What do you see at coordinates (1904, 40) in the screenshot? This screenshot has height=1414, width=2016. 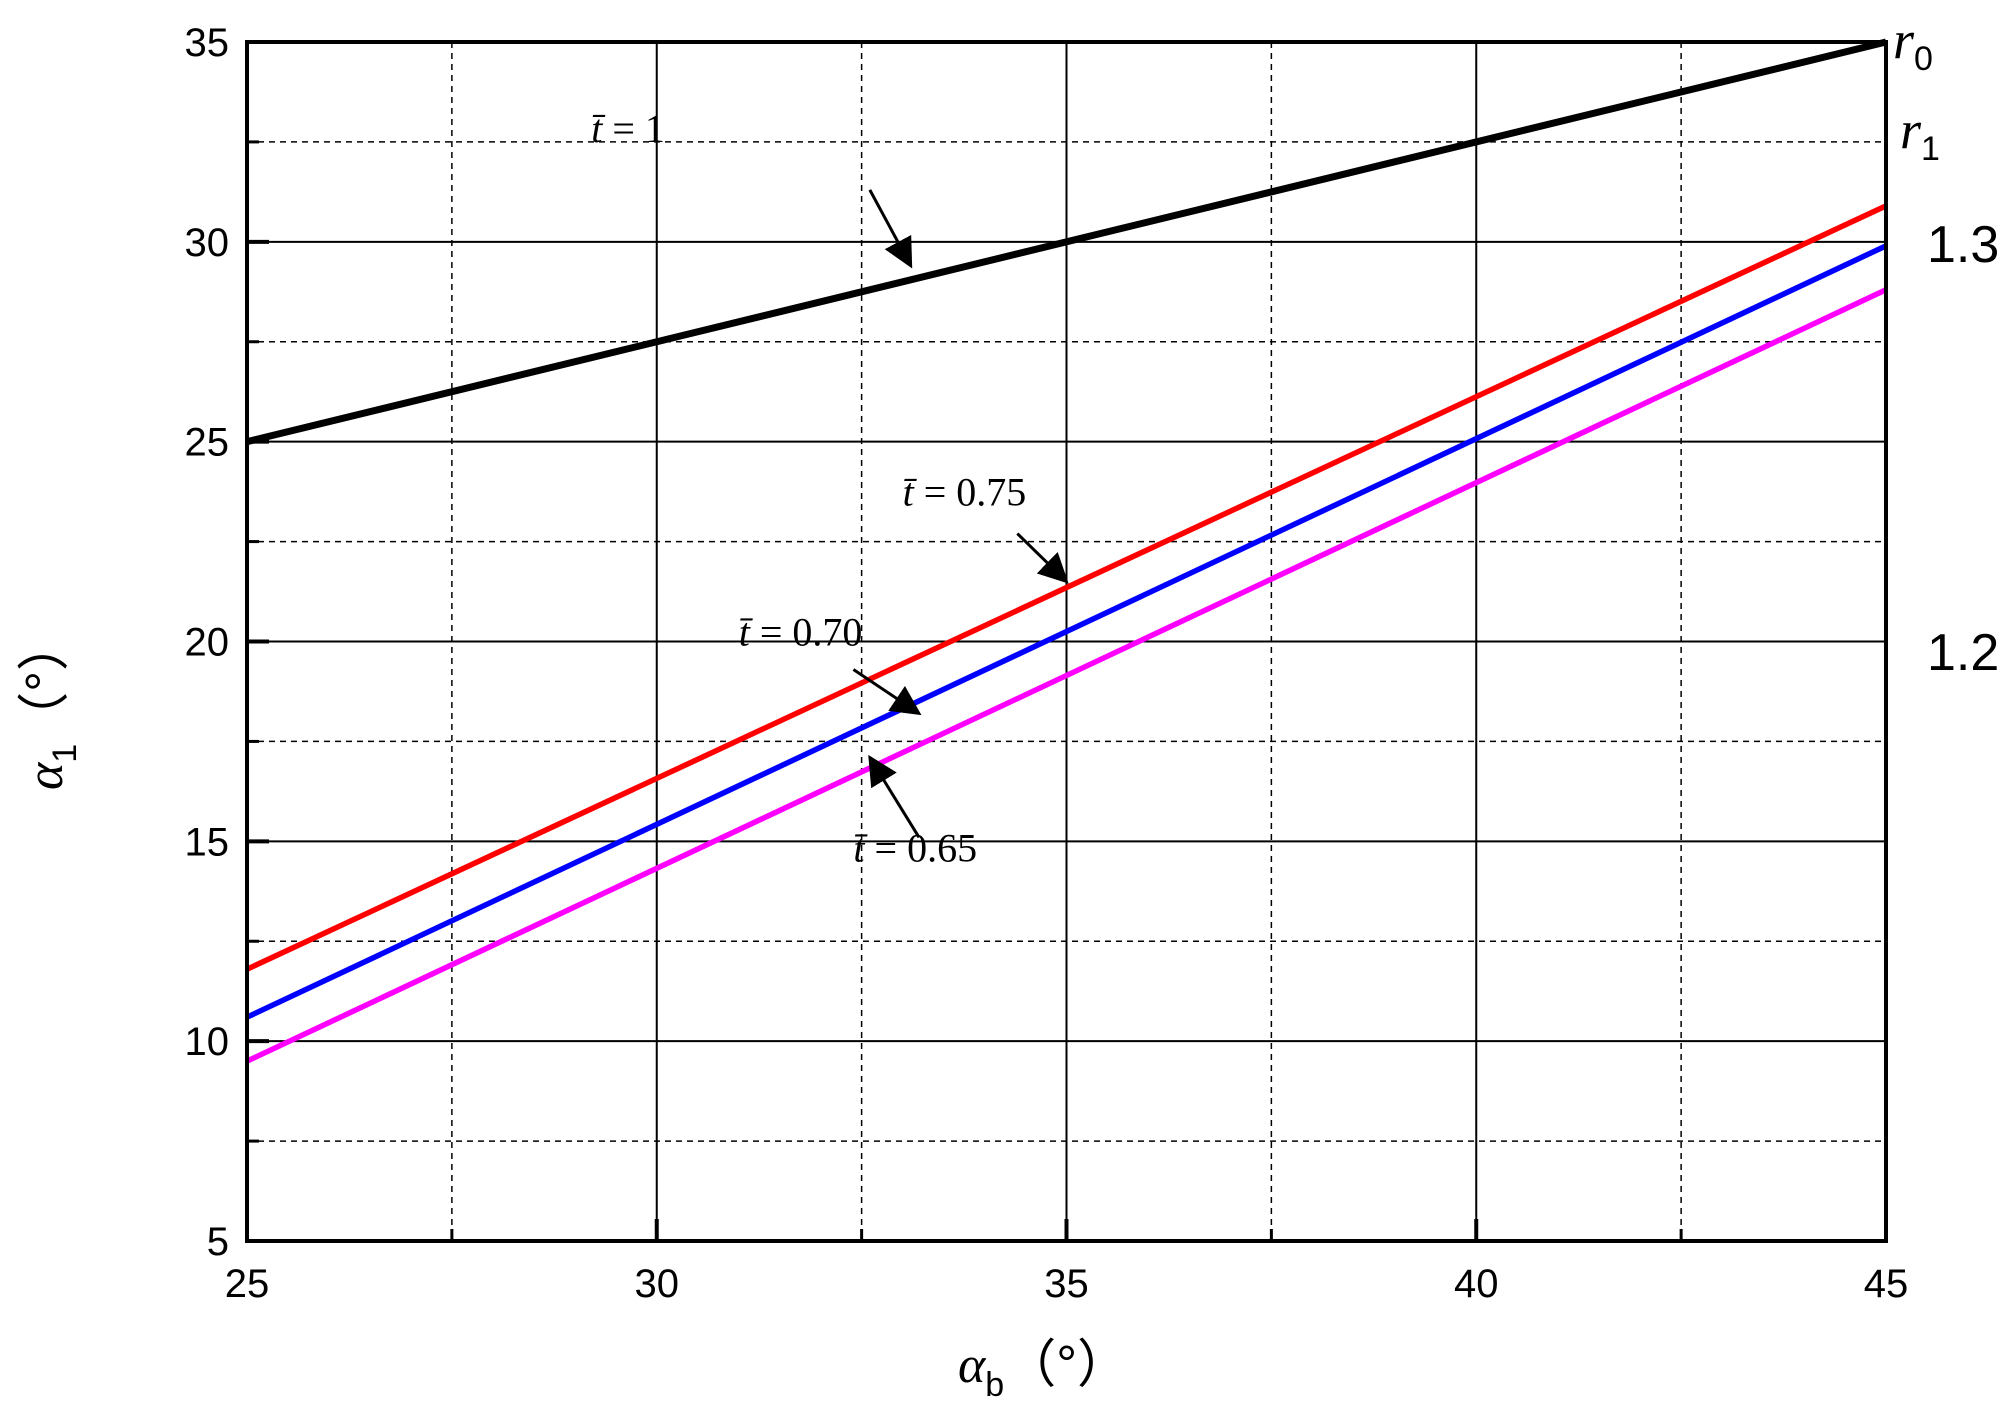 I see `r0-symbol: r` at bounding box center [1904, 40].